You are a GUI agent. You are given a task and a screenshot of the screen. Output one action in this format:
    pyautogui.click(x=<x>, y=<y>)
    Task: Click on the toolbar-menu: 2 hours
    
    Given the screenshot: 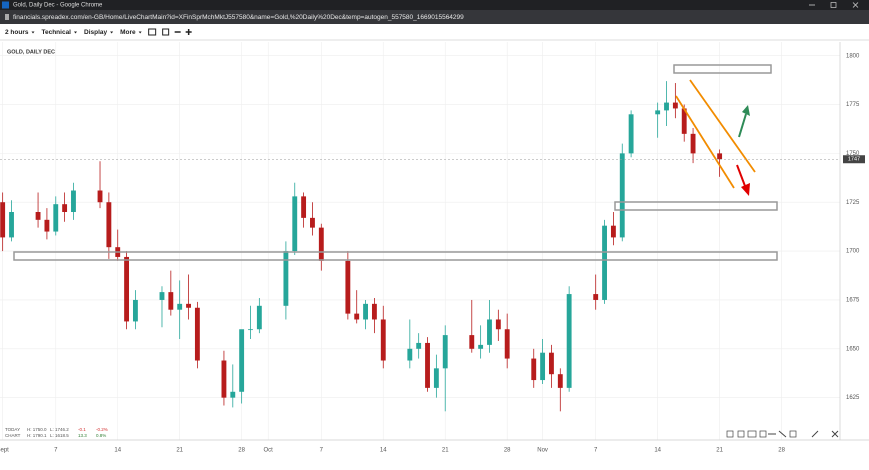 What is the action you would take?
    pyautogui.click(x=17, y=32)
    